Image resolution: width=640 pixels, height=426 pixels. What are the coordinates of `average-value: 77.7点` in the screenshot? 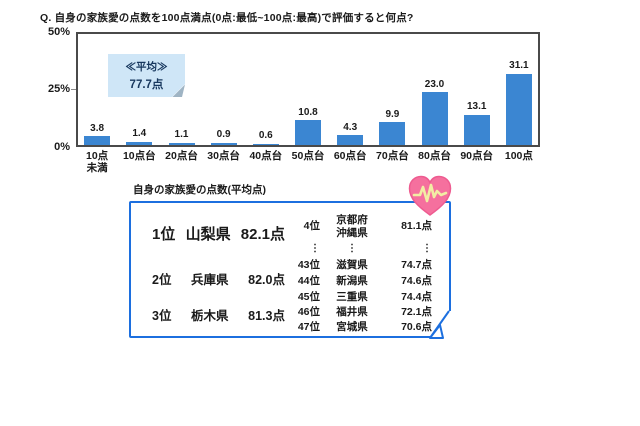 It's located at (146, 85).